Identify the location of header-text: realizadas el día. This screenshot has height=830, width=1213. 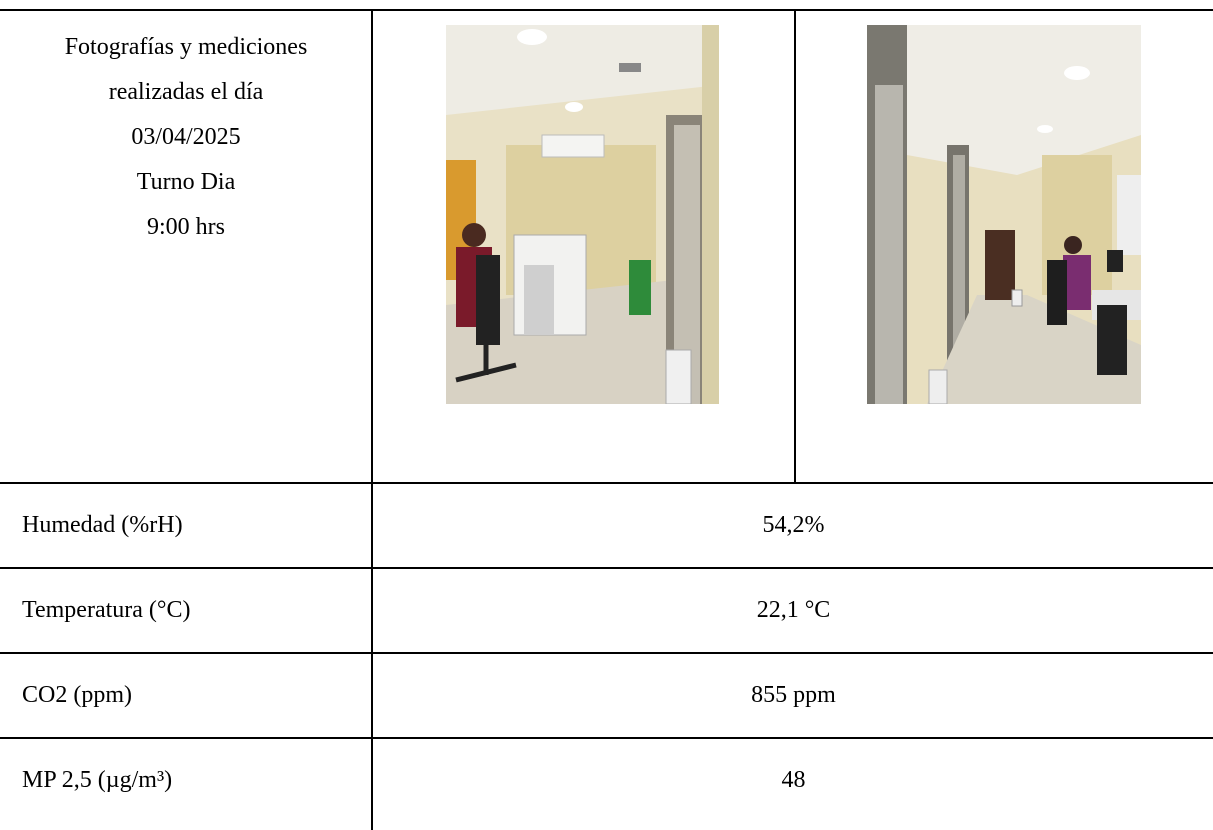
(186, 92).